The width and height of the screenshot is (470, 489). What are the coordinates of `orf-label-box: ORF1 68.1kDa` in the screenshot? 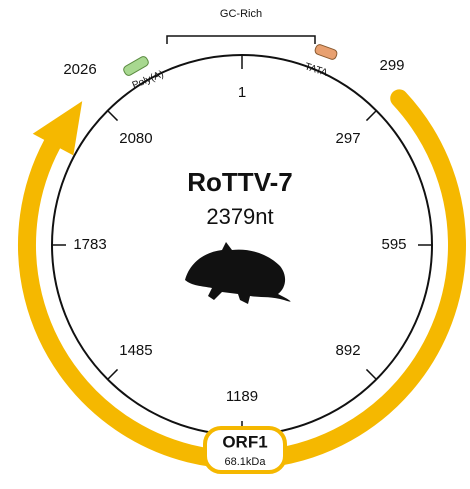 It's located at (245, 450).